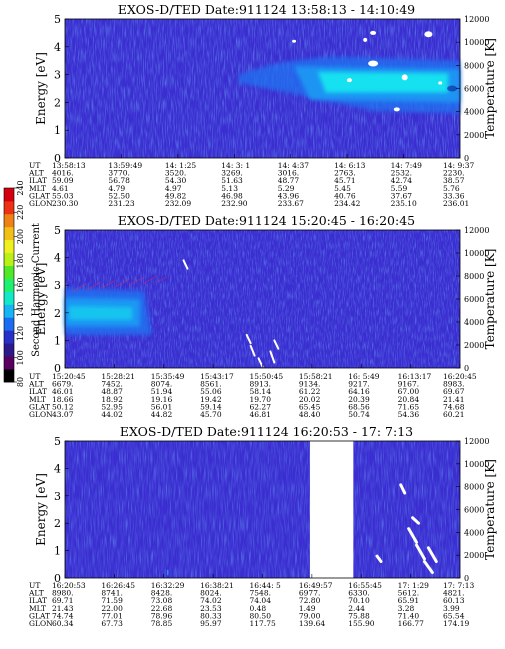 This screenshot has width=505, height=649. Describe the element at coordinates (69, 585) in the screenshot. I see `ephemeris-value: 16:20:53` at that location.